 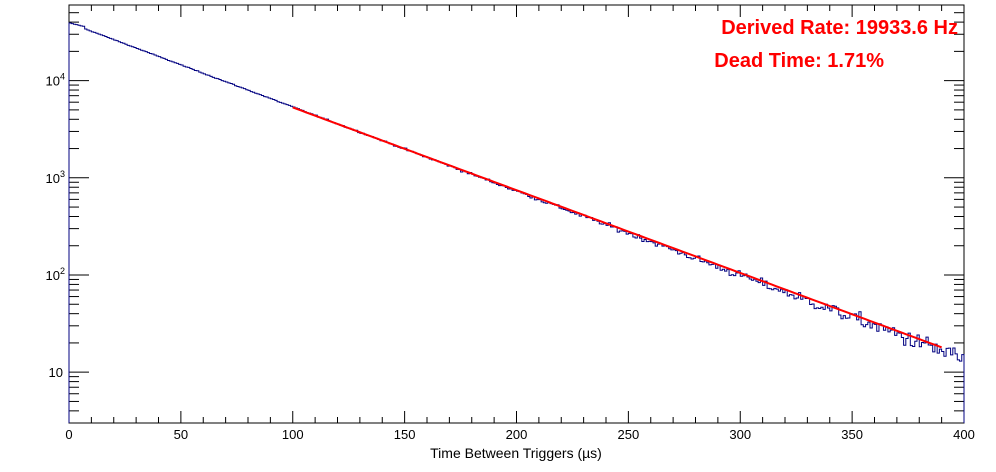 What do you see at coordinates (839, 28) in the screenshot?
I see `derived-rate-annotation: Derived Rate: 19933.6 Hz` at bounding box center [839, 28].